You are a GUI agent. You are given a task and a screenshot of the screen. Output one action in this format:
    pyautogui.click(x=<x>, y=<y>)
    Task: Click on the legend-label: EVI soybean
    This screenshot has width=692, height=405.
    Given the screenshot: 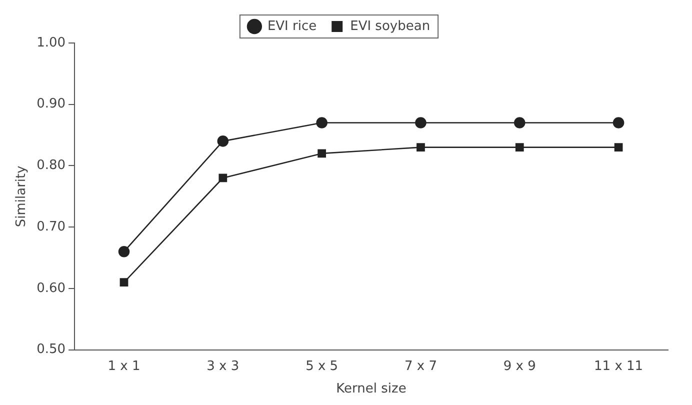 What is the action you would take?
    pyautogui.click(x=390, y=26)
    